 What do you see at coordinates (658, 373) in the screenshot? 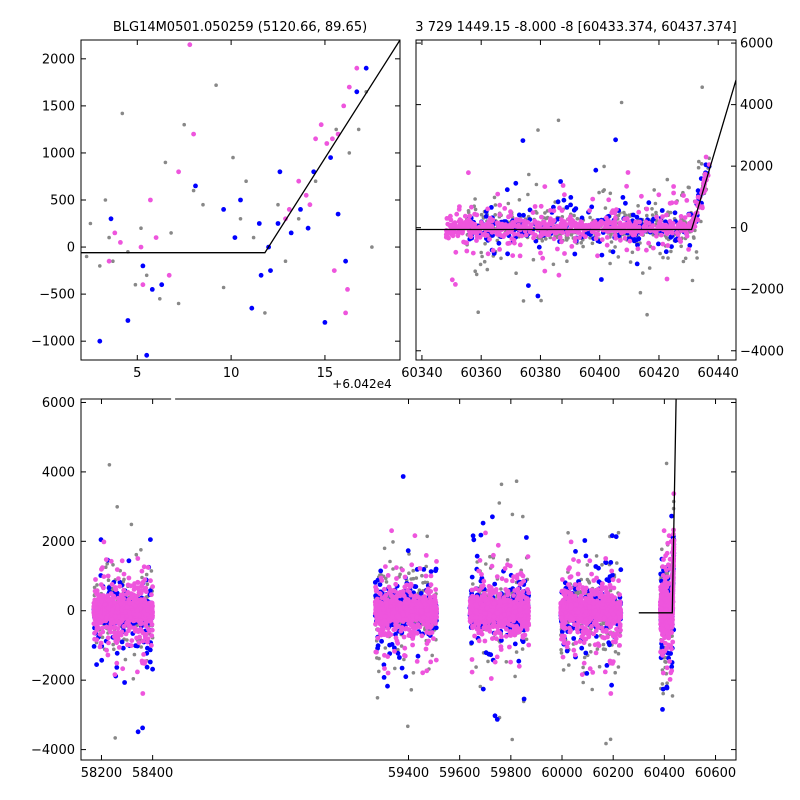
I see `top-right-x-tick-label: 60420` at bounding box center [658, 373].